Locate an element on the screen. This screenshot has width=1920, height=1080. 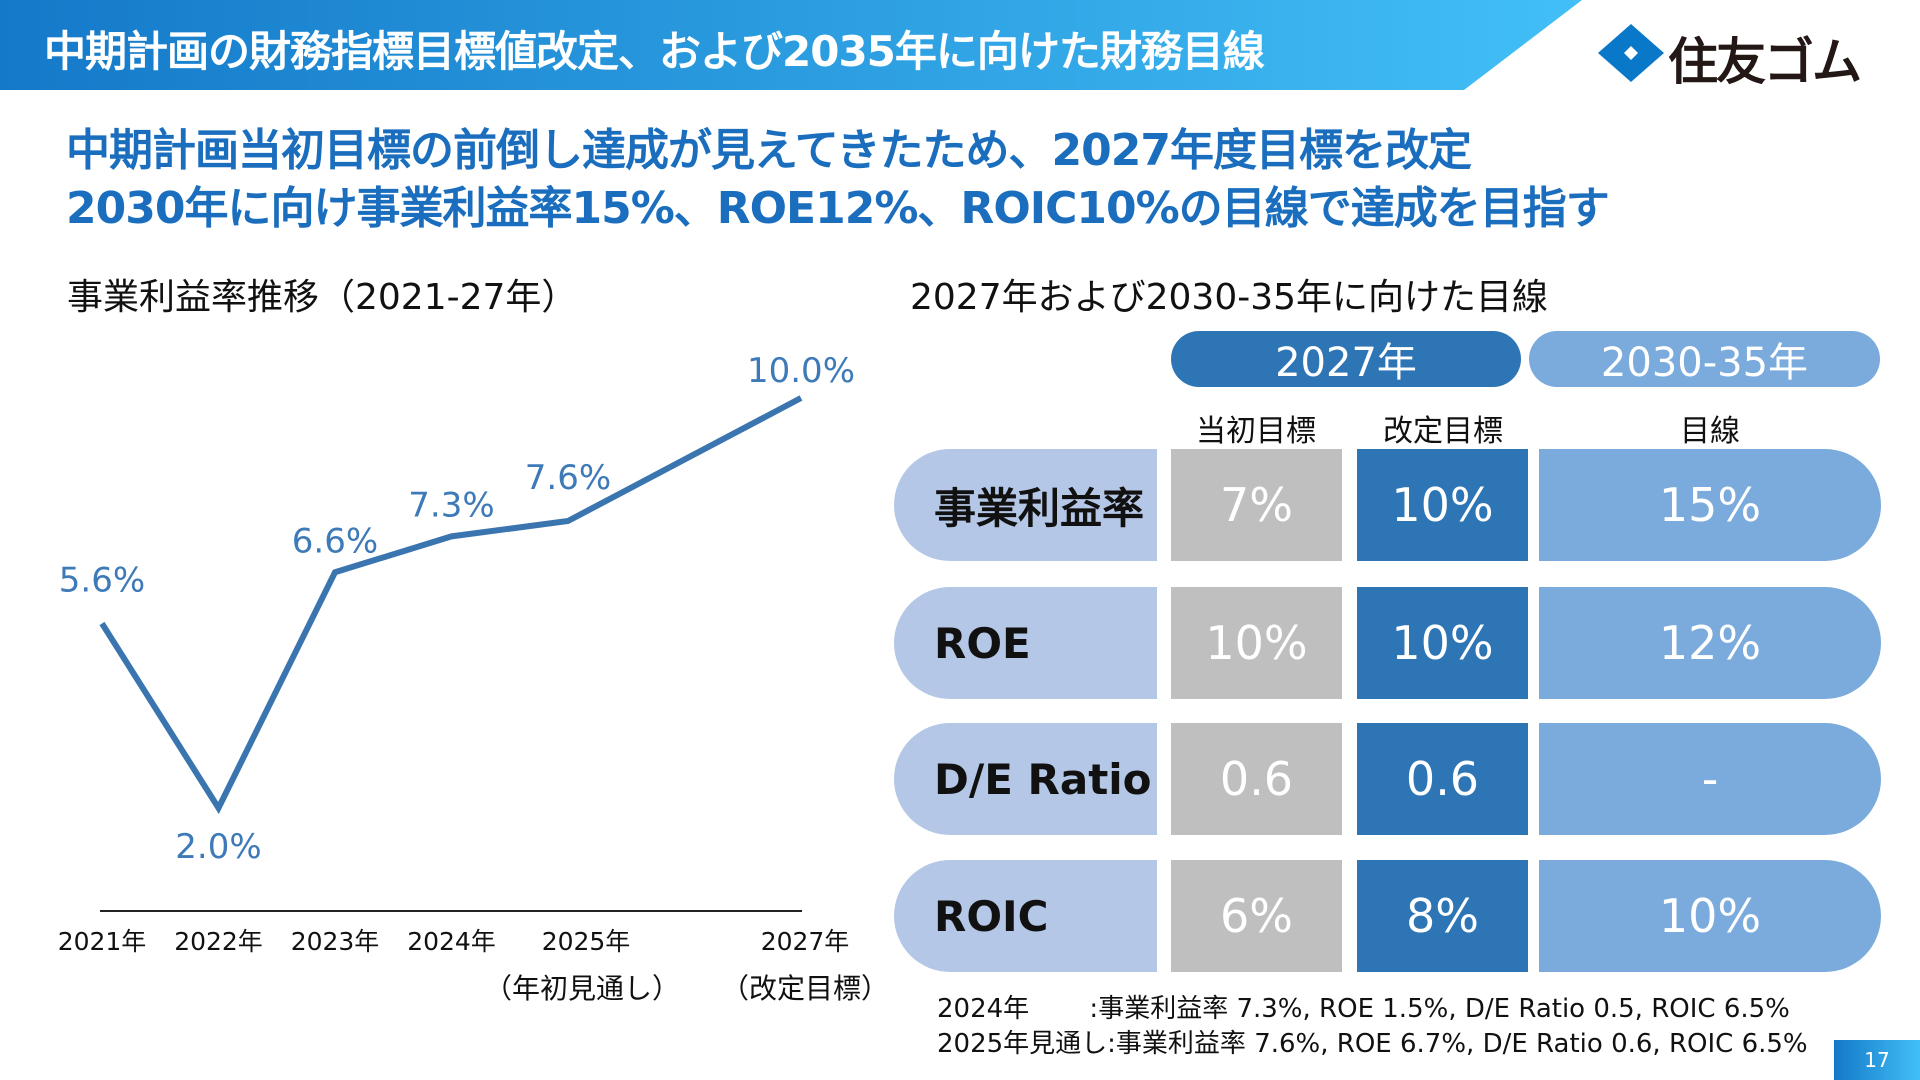
outlook-cell: - is located at coordinates (1710, 779).